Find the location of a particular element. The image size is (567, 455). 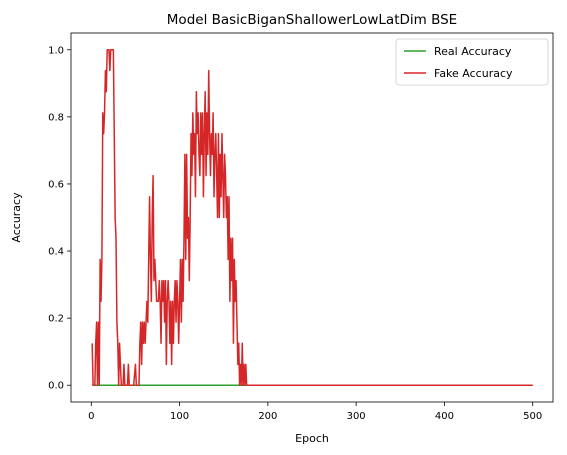

y-tick-label: 0.8 is located at coordinates (56, 117).